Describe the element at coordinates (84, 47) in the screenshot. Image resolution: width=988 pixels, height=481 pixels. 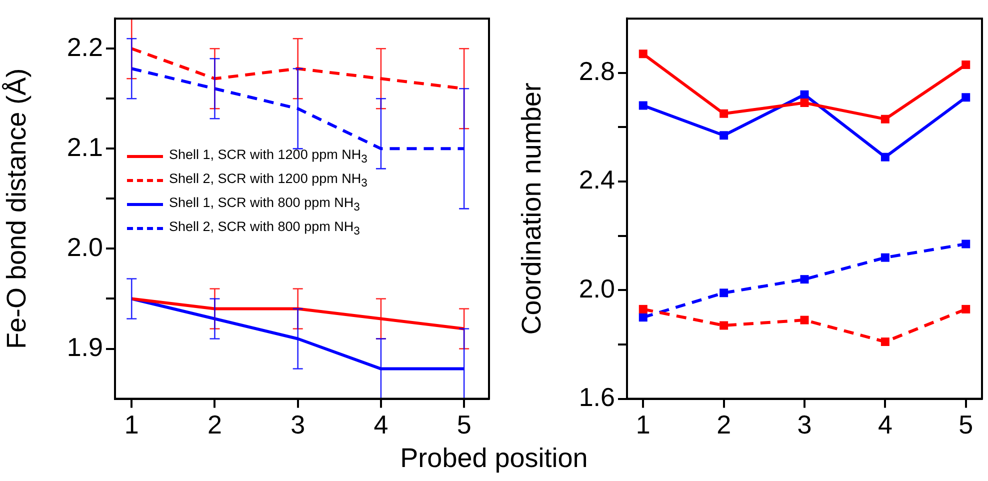
I see `y-tick-label: 2.2` at that location.